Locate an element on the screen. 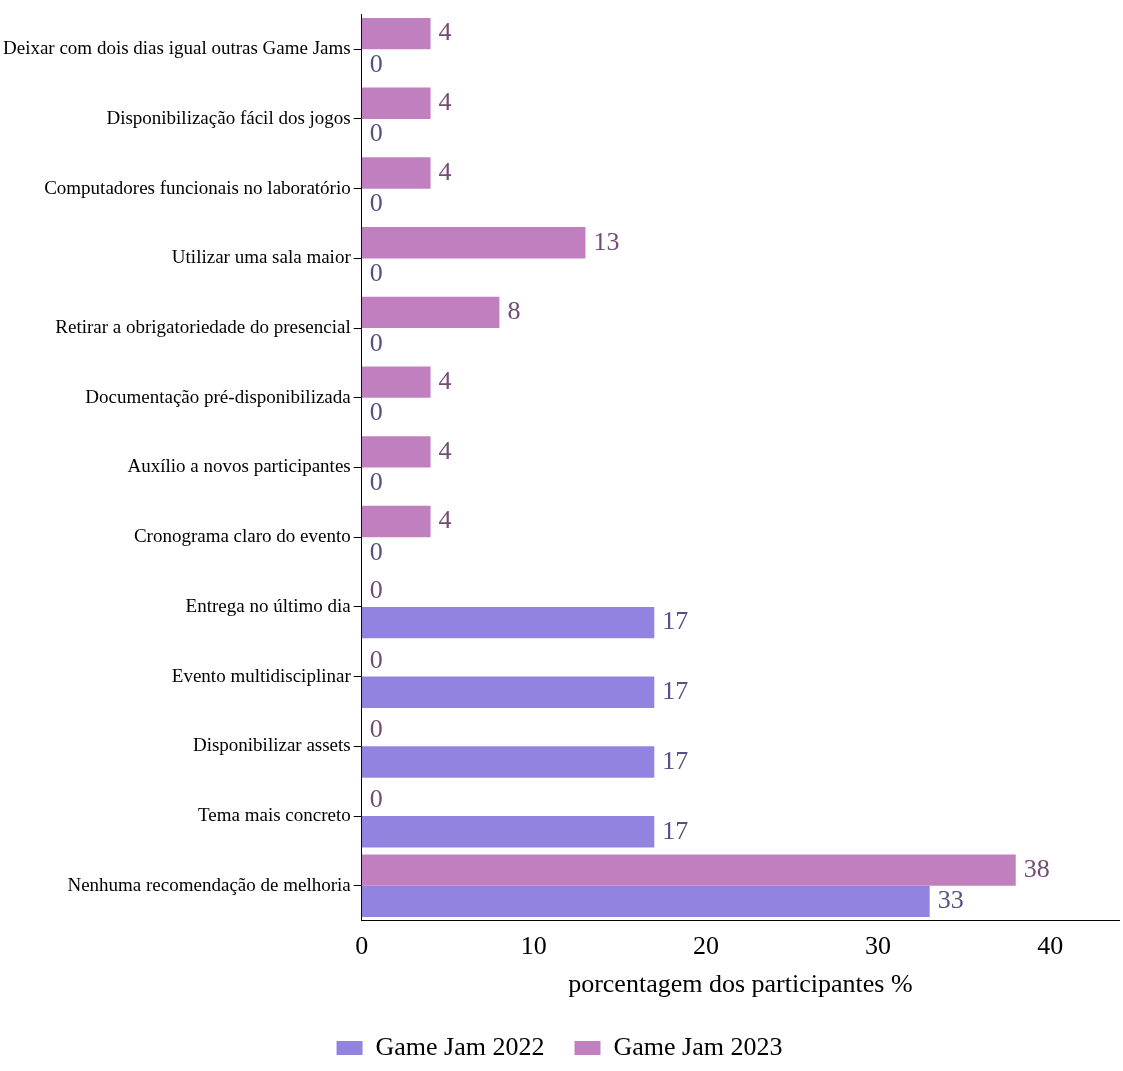 This screenshot has height=1071, width=1123. x-tick-label: 0 is located at coordinates (362, 946).